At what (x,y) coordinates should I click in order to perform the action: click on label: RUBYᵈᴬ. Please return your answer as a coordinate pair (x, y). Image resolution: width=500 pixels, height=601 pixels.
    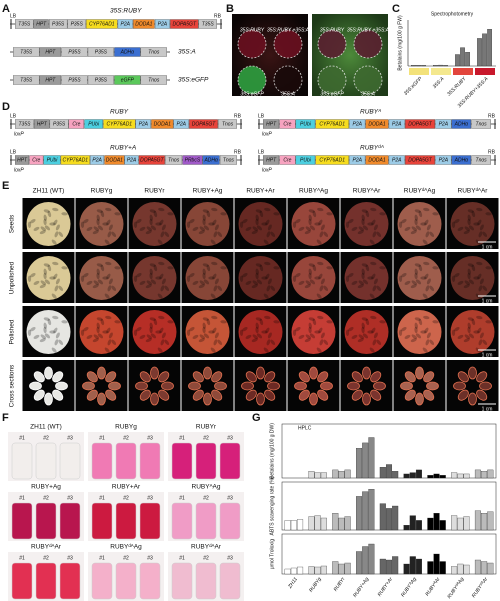
    Looking at the image, I should click on (372, 148).